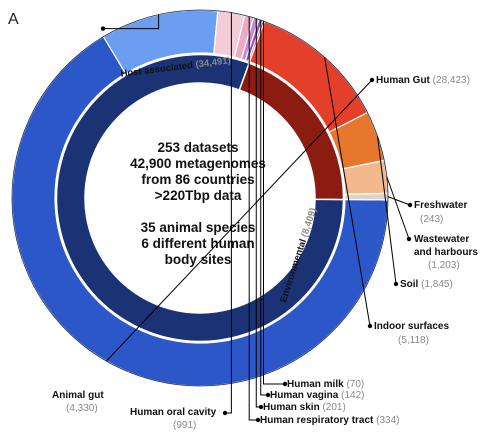  What do you see at coordinates (355, 384) in the screenshot?
I see `label-human-milk-count: (70)` at bounding box center [355, 384].